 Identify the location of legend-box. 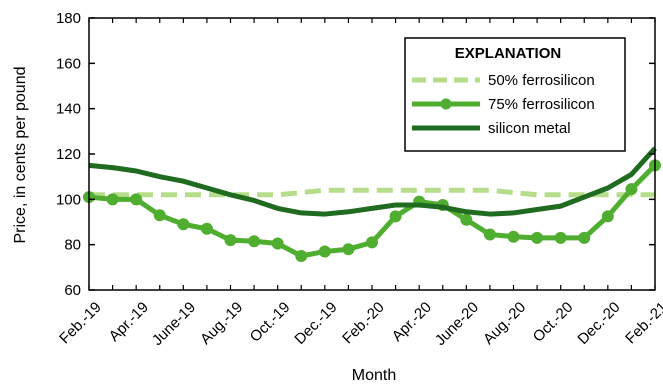
(515, 94).